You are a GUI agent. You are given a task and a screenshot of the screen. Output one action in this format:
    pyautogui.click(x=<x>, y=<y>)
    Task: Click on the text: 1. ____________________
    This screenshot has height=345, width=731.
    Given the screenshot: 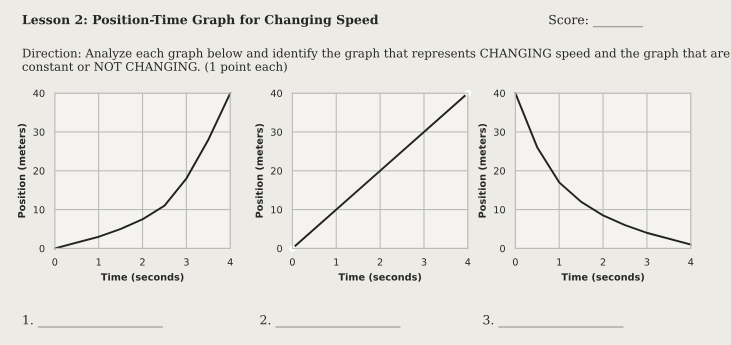 What is the action you would take?
    pyautogui.click(x=93, y=321)
    